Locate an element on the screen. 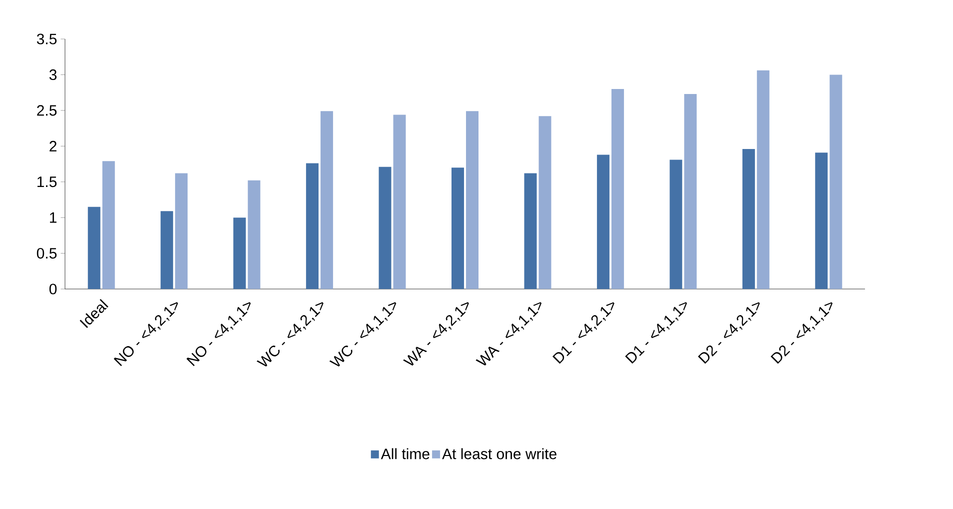 The image size is (953, 509). y-tick-label: 2 is located at coordinates (53, 146).